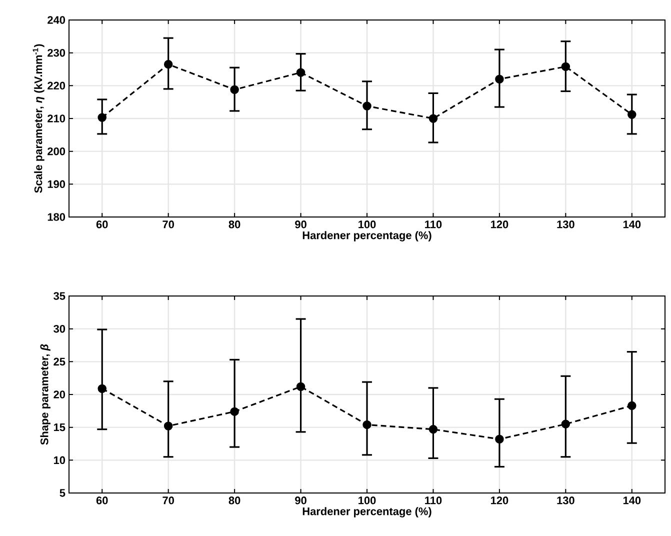  Describe the element at coordinates (57, 20) in the screenshot. I see `y-tick-label: 240` at that location.